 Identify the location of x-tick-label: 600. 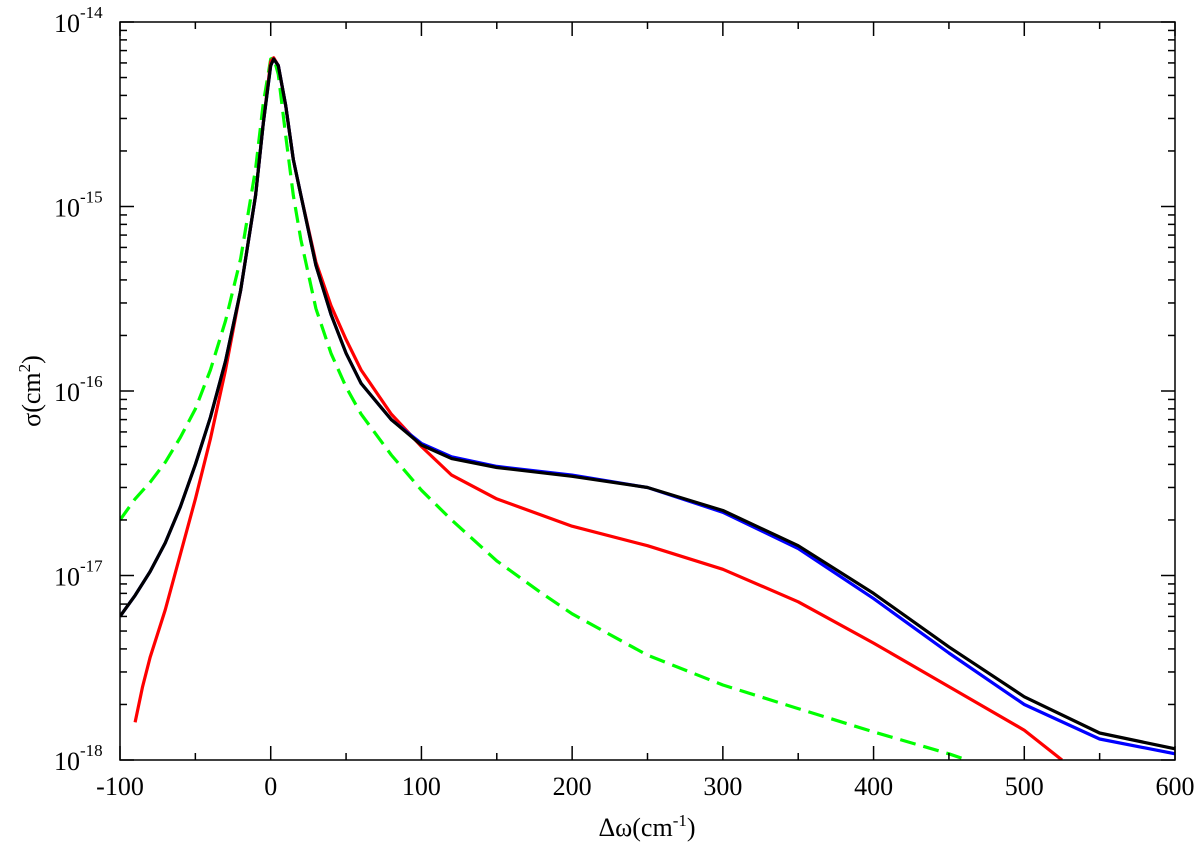
(1175, 786).